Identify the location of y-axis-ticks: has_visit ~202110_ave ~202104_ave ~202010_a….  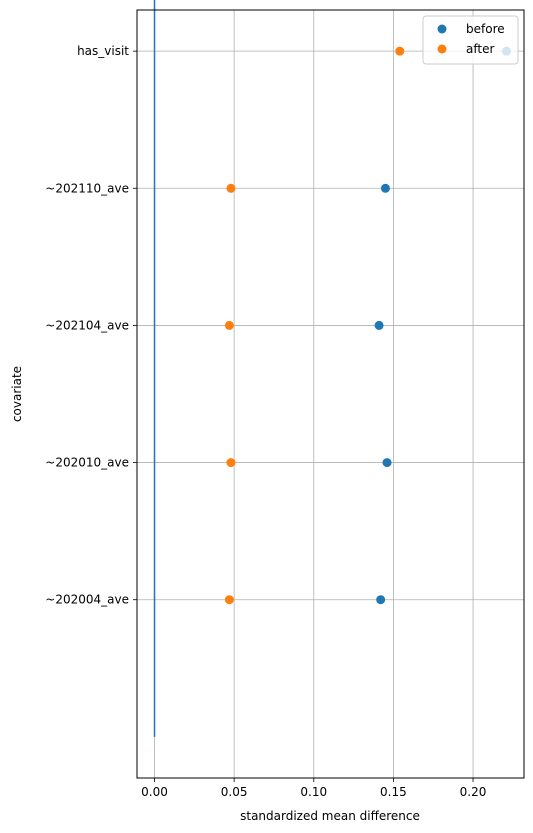
(91, 325).